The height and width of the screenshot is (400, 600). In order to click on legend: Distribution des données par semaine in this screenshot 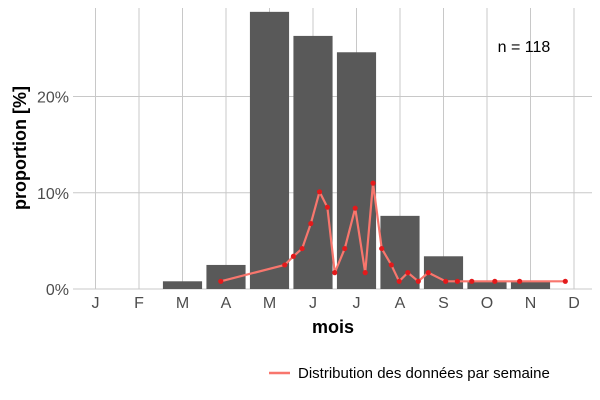, I will do `click(409, 373)`.